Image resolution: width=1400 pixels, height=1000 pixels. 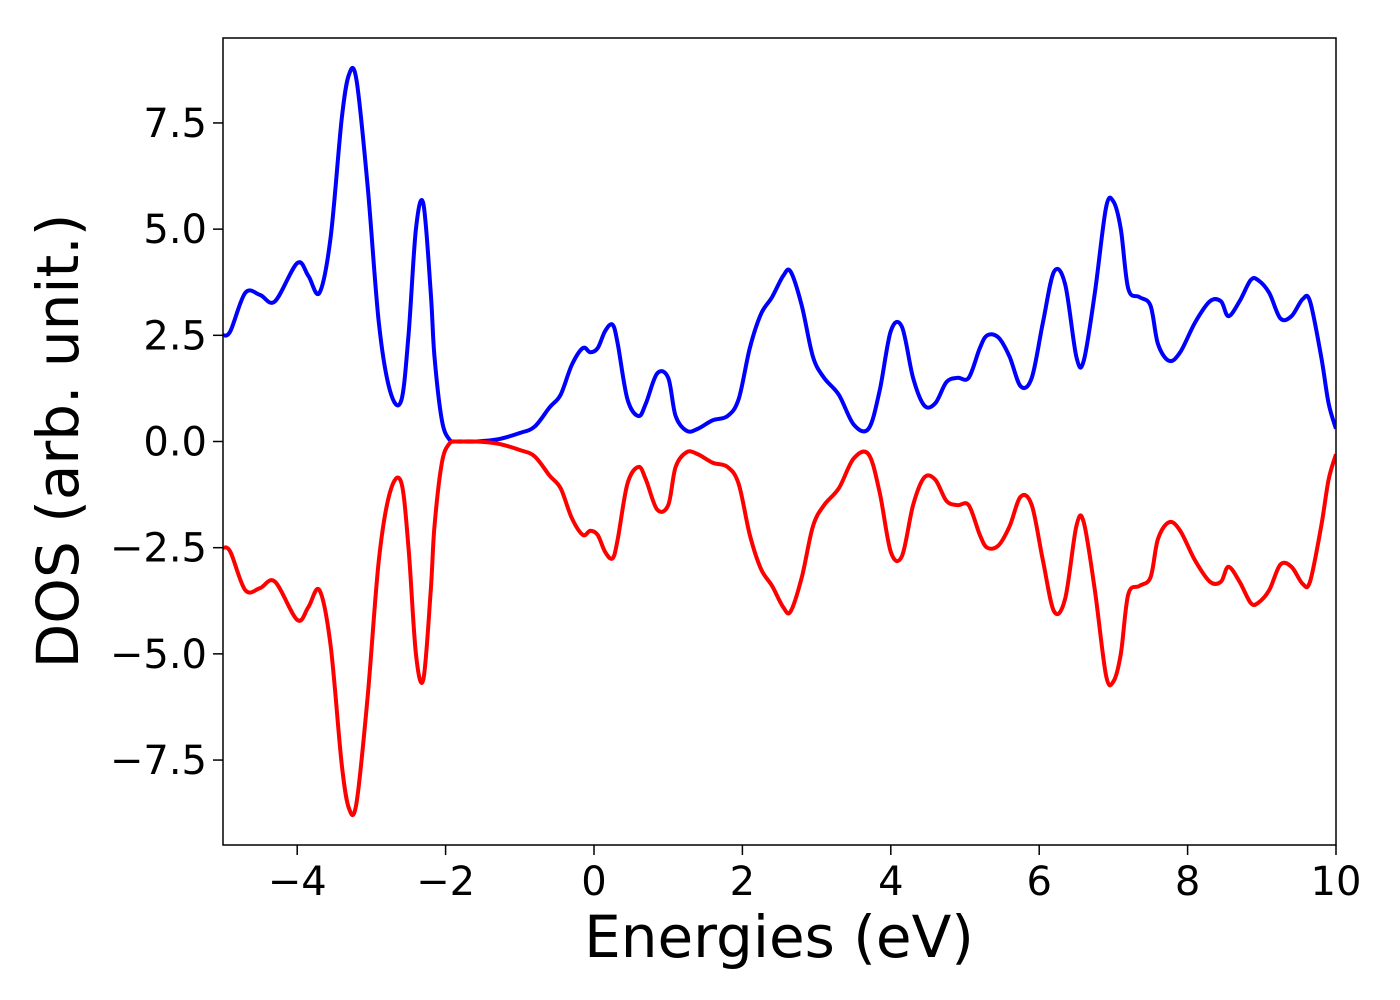 What do you see at coordinates (1187, 882) in the screenshot?
I see `x-tick-label: 8` at bounding box center [1187, 882].